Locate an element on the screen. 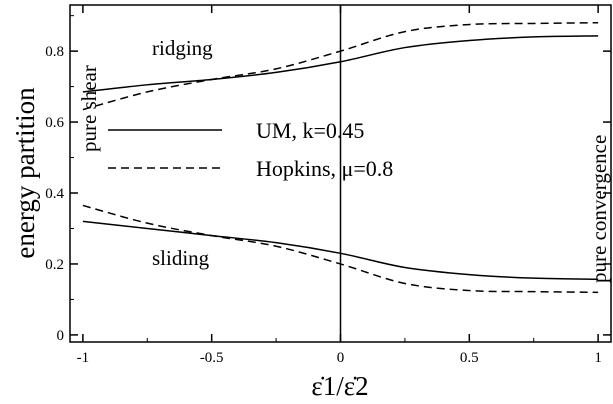  legend-label-hopkins: Hopkins, μ=0.8 is located at coordinates (324, 168).